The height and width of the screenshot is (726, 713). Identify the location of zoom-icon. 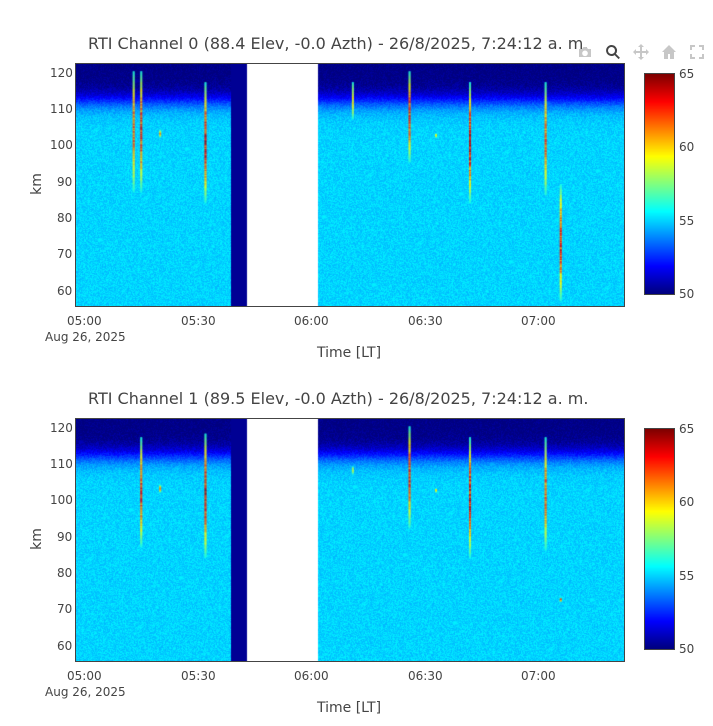
(613, 52).